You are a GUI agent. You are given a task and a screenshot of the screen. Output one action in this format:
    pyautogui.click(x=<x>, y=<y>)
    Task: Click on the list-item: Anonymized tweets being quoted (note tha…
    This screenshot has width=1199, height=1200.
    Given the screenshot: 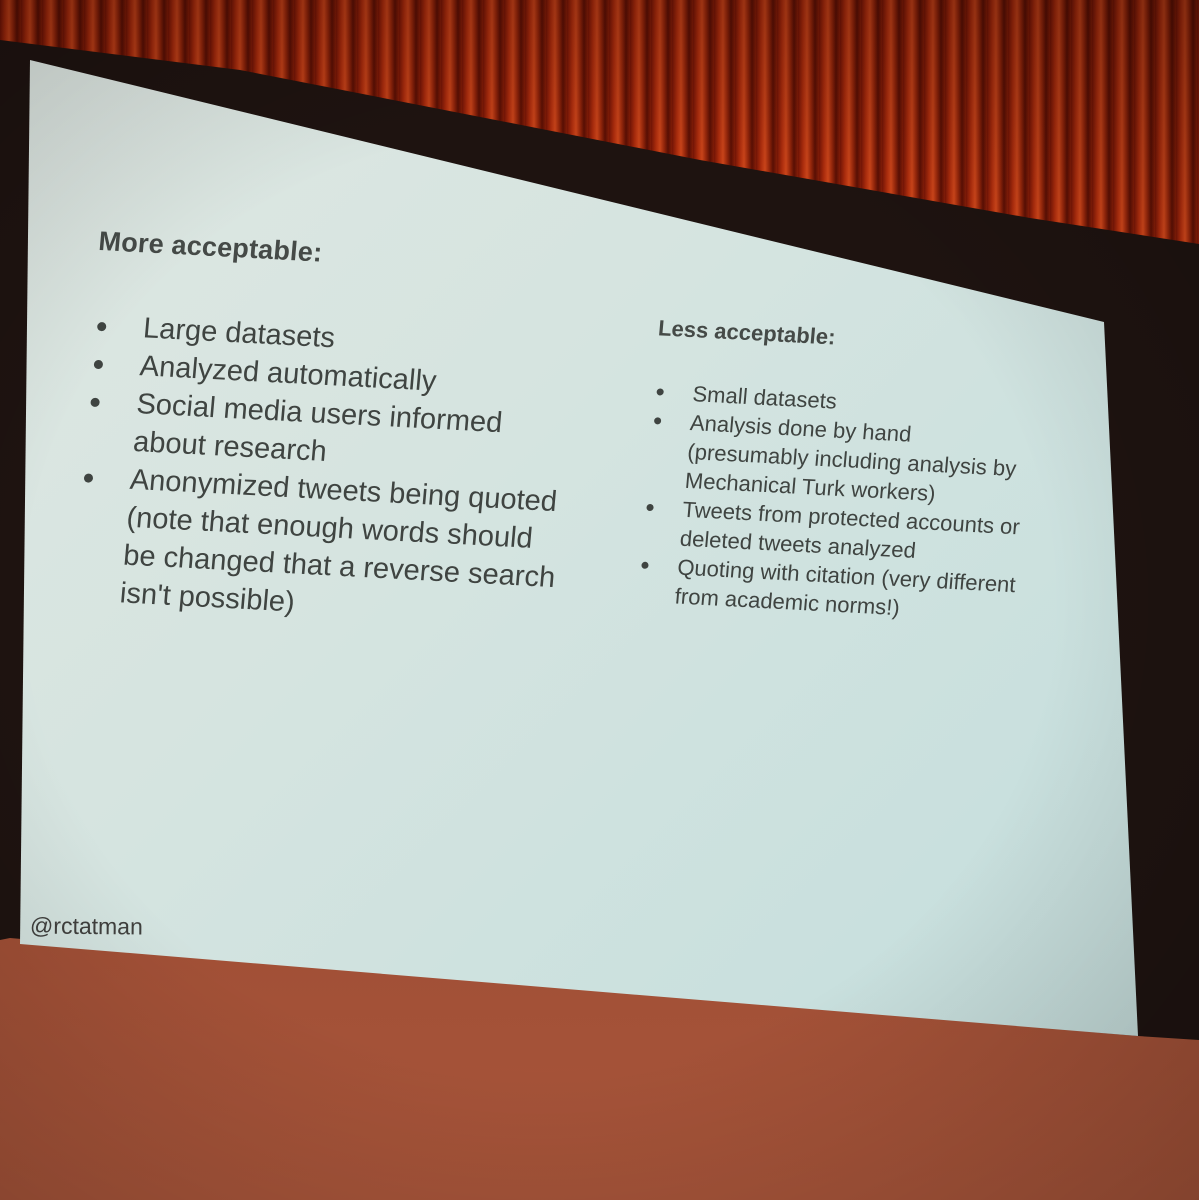 What is the action you would take?
    pyautogui.click(x=317, y=546)
    